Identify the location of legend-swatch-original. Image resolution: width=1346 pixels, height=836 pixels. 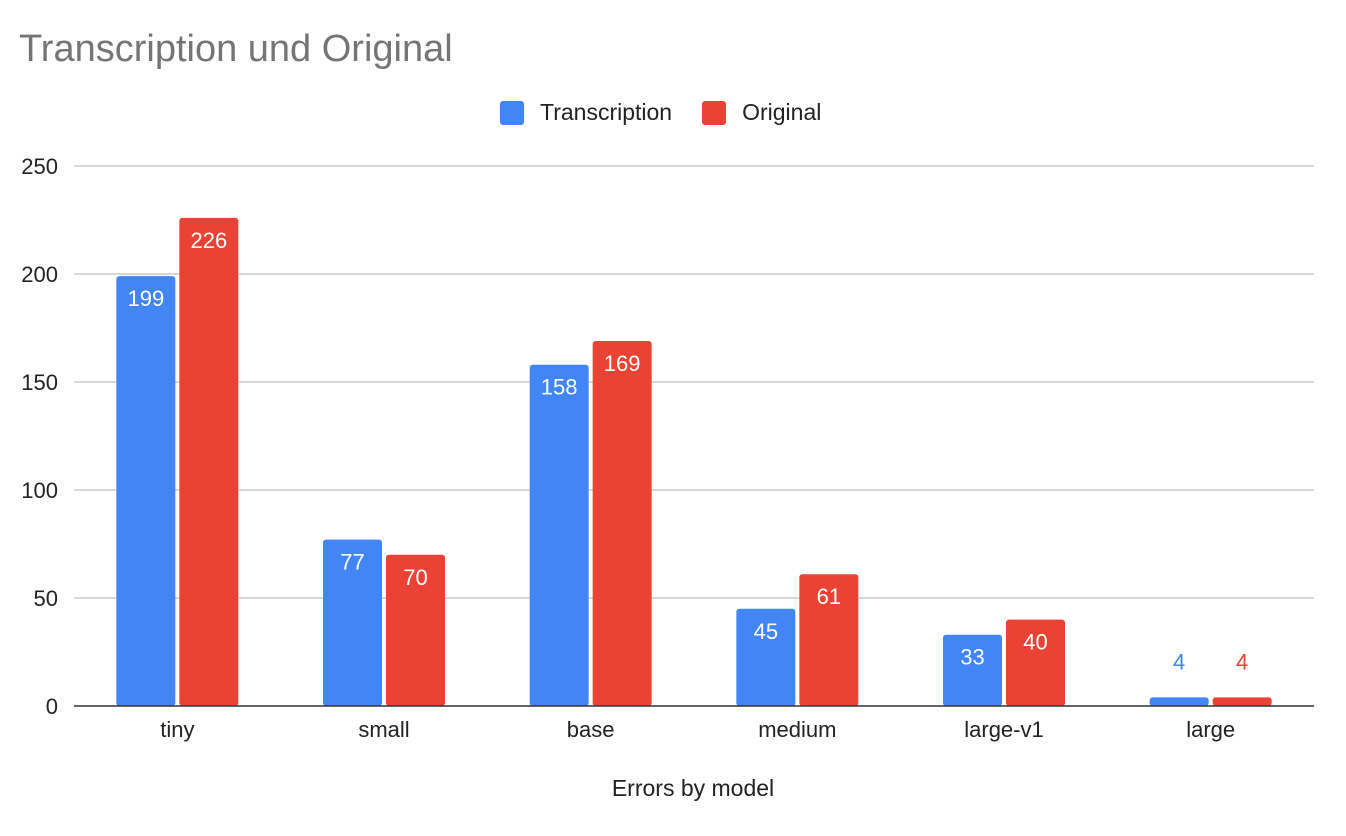
(714, 112).